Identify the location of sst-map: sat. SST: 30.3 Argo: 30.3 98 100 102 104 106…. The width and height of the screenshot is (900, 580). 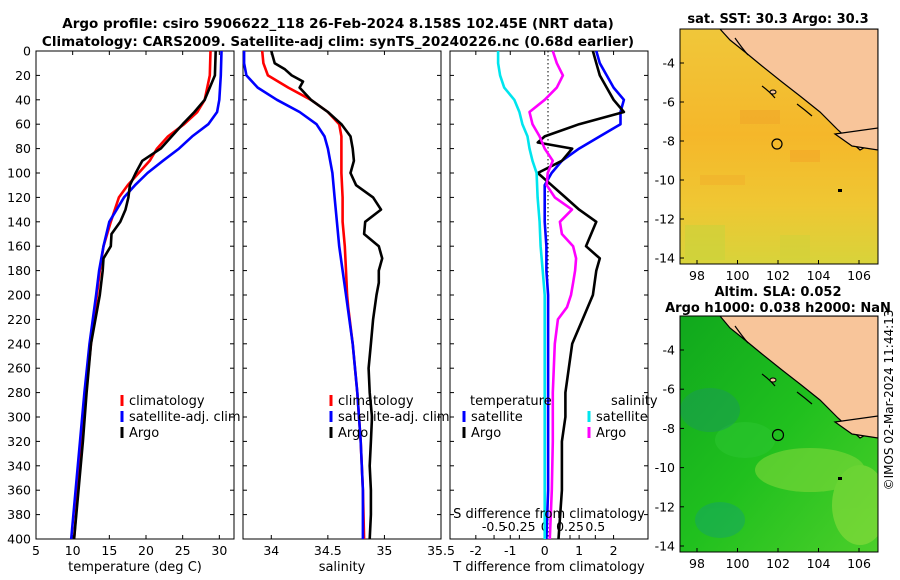
(767, 147).